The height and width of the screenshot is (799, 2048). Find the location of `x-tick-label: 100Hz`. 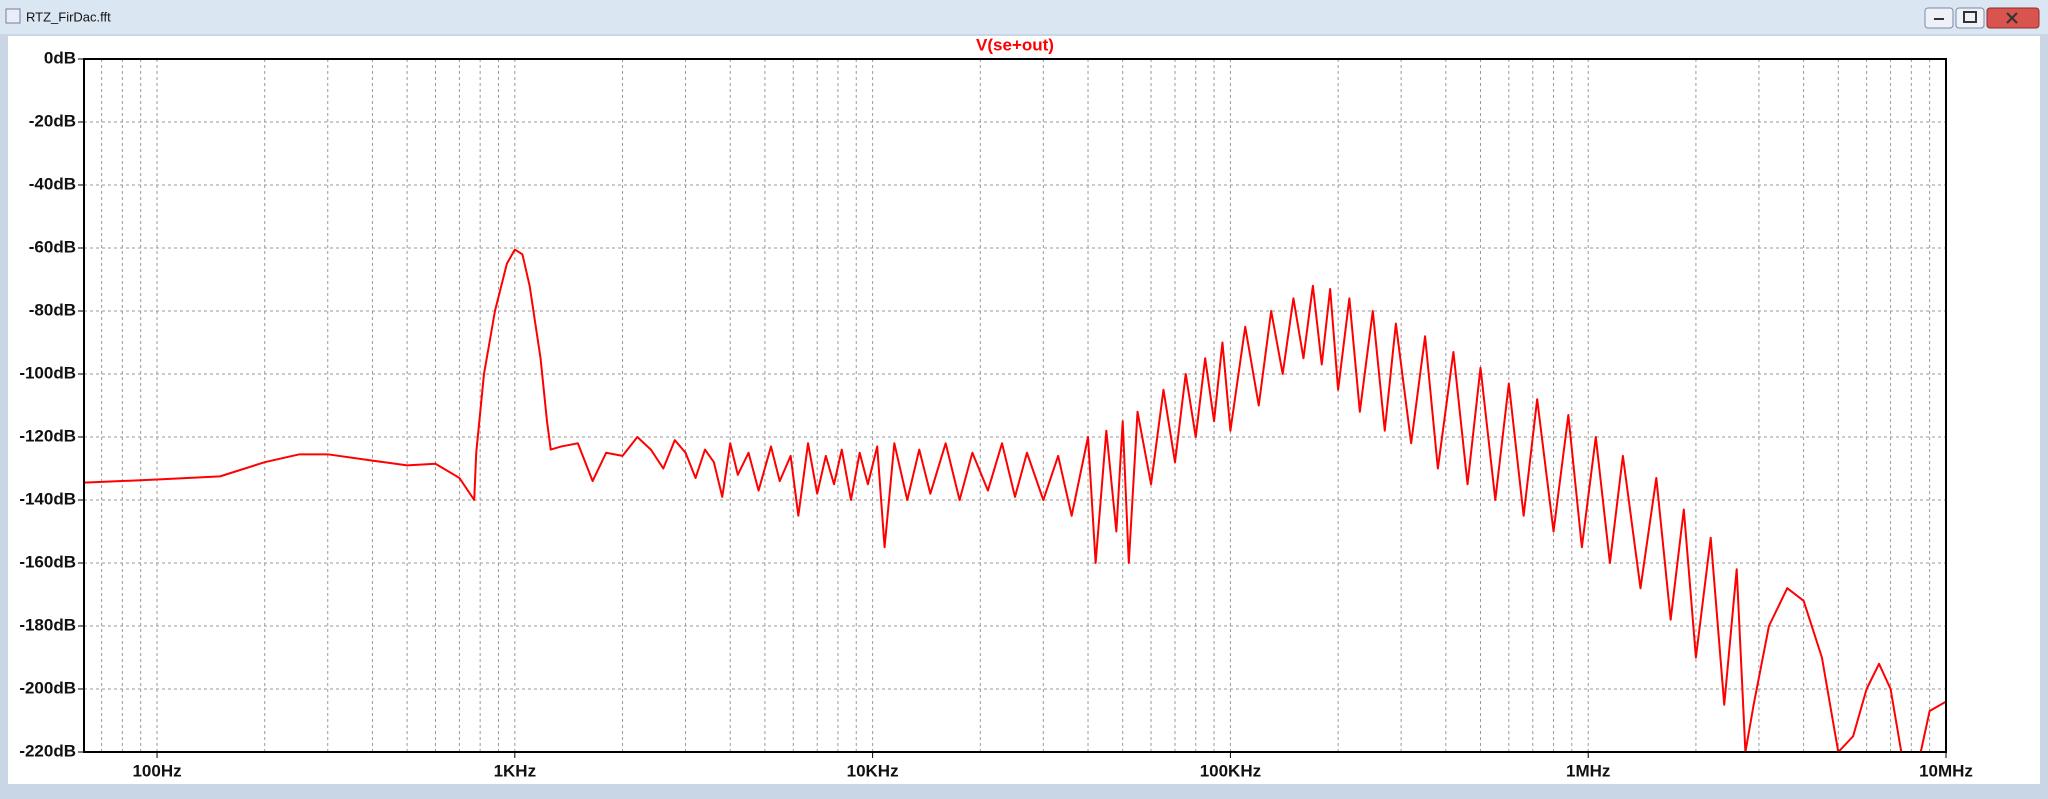

x-tick-label: 100Hz is located at coordinates (156, 770).